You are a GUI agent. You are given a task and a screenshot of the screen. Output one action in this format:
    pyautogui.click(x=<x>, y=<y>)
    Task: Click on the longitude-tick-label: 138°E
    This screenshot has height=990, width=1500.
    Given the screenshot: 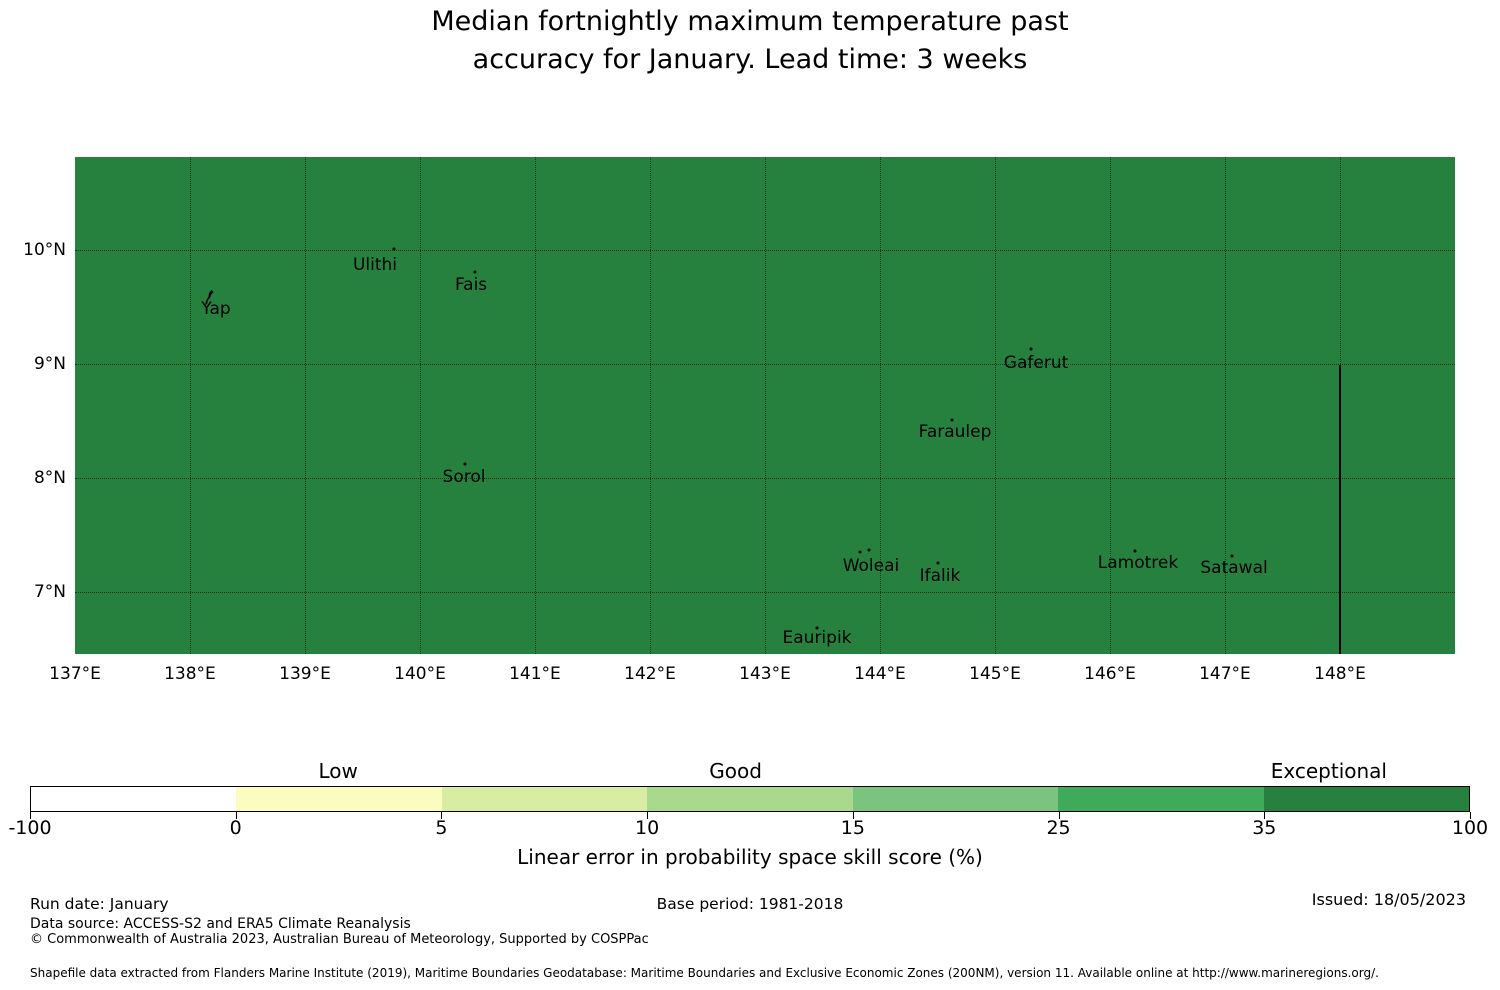 What is the action you would take?
    pyautogui.click(x=190, y=674)
    